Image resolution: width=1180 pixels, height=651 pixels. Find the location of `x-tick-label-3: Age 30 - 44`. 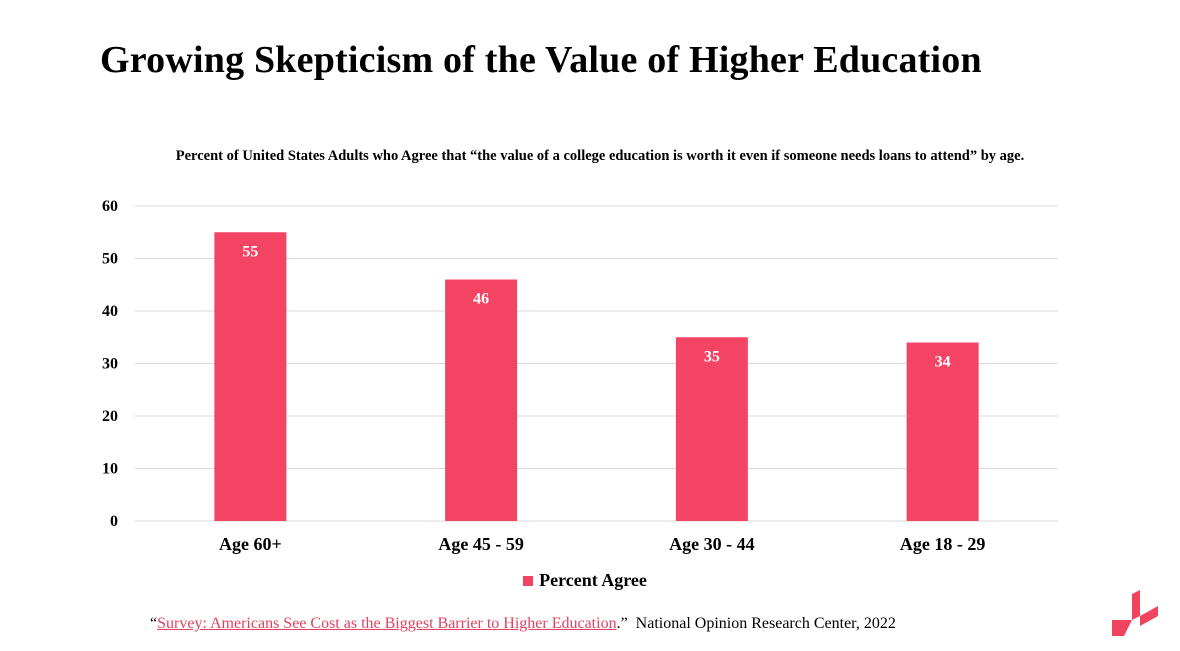

x-tick-label-3: Age 30 - 44 is located at coordinates (711, 544).